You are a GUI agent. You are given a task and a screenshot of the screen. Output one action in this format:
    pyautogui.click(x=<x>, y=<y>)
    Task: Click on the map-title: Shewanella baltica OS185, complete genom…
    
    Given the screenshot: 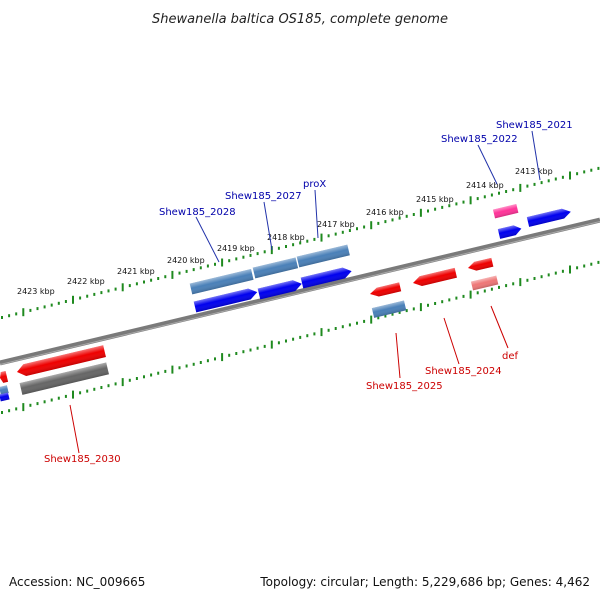 What is the action you would take?
    pyautogui.click(x=300, y=19)
    